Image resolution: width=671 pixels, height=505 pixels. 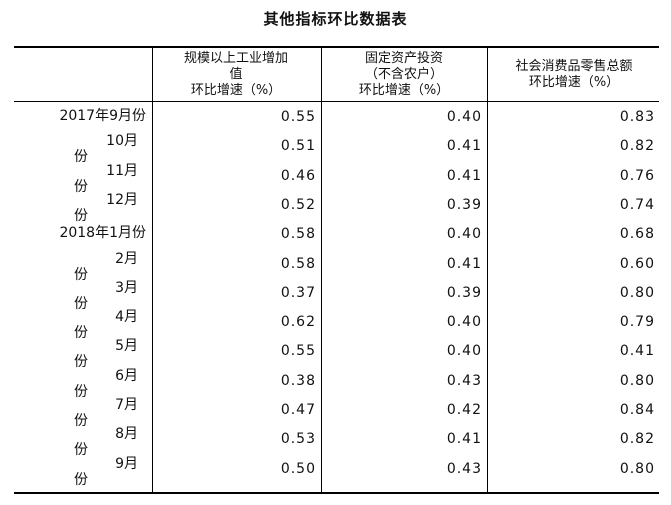 I want to click on header-line: （不含农户）, so click(x=403, y=74).